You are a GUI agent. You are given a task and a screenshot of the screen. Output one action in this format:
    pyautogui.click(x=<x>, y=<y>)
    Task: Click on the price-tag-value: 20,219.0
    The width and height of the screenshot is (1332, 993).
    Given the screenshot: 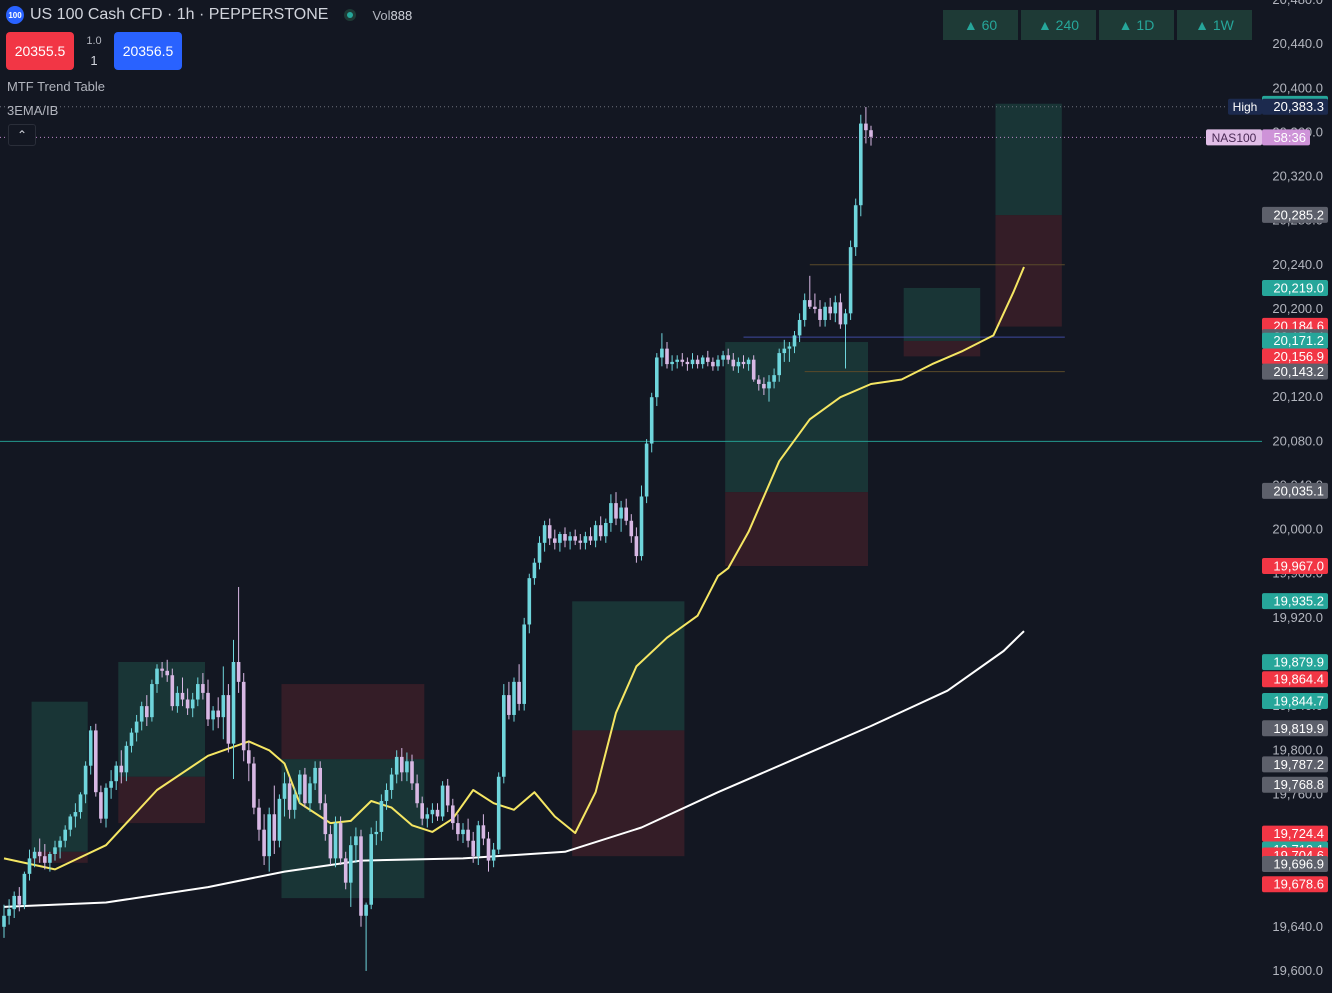 What is the action you would take?
    pyautogui.click(x=1298, y=287)
    